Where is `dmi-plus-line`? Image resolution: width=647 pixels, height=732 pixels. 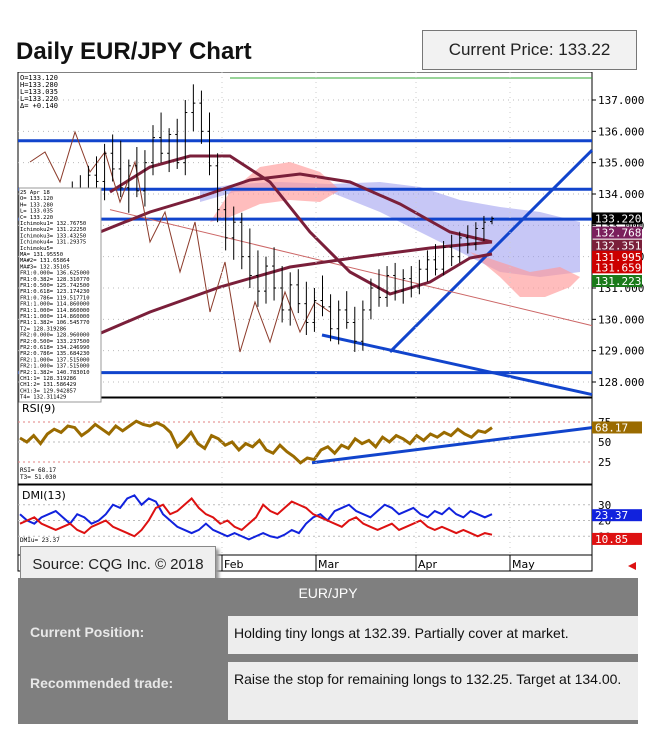 dmi-plus-line is located at coordinates (256, 517).